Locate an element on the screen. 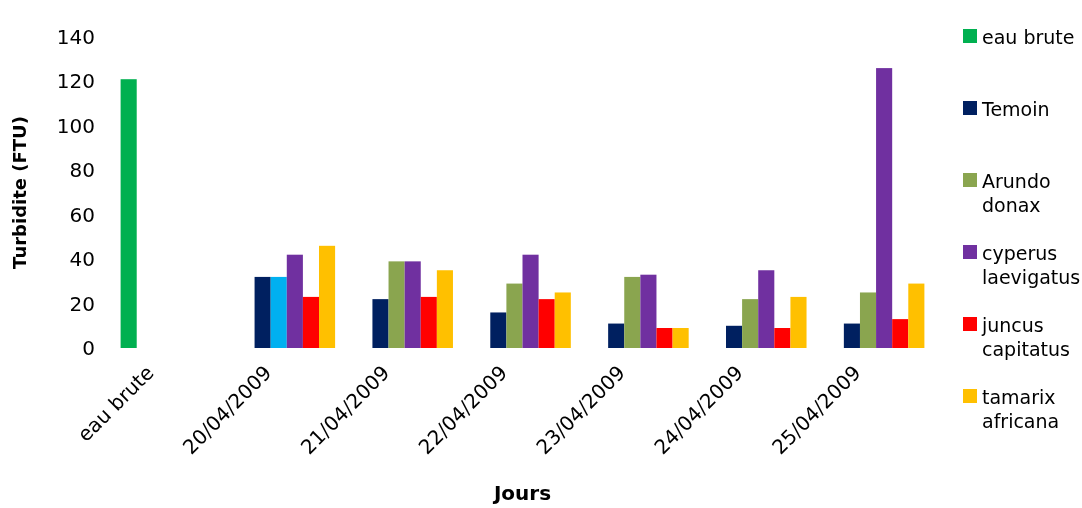 This screenshot has width=1082, height=508. legend-label: eau brute is located at coordinates (1028, 36).